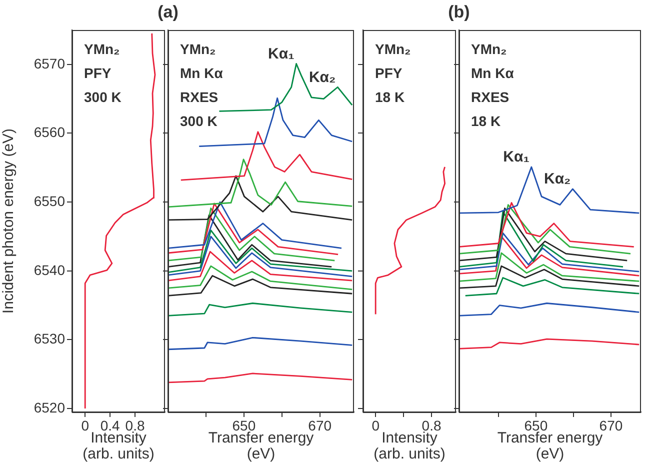  Describe the element at coordinates (50, 200) in the screenshot. I see `y-tick-label: 6550` at that location.